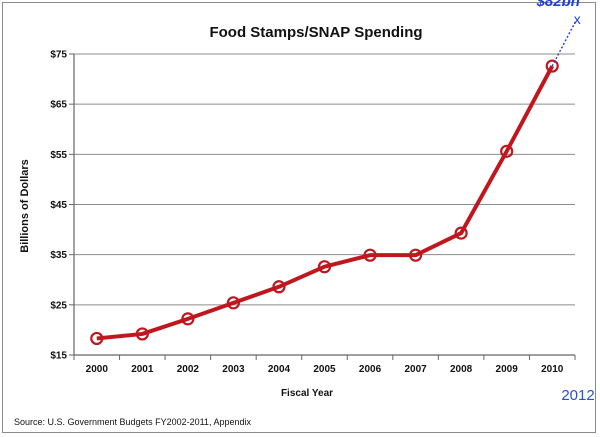 Image resolution: width=600 pixels, height=437 pixels. What do you see at coordinates (507, 369) in the screenshot?
I see `x-tick-label: 2009` at bounding box center [507, 369].